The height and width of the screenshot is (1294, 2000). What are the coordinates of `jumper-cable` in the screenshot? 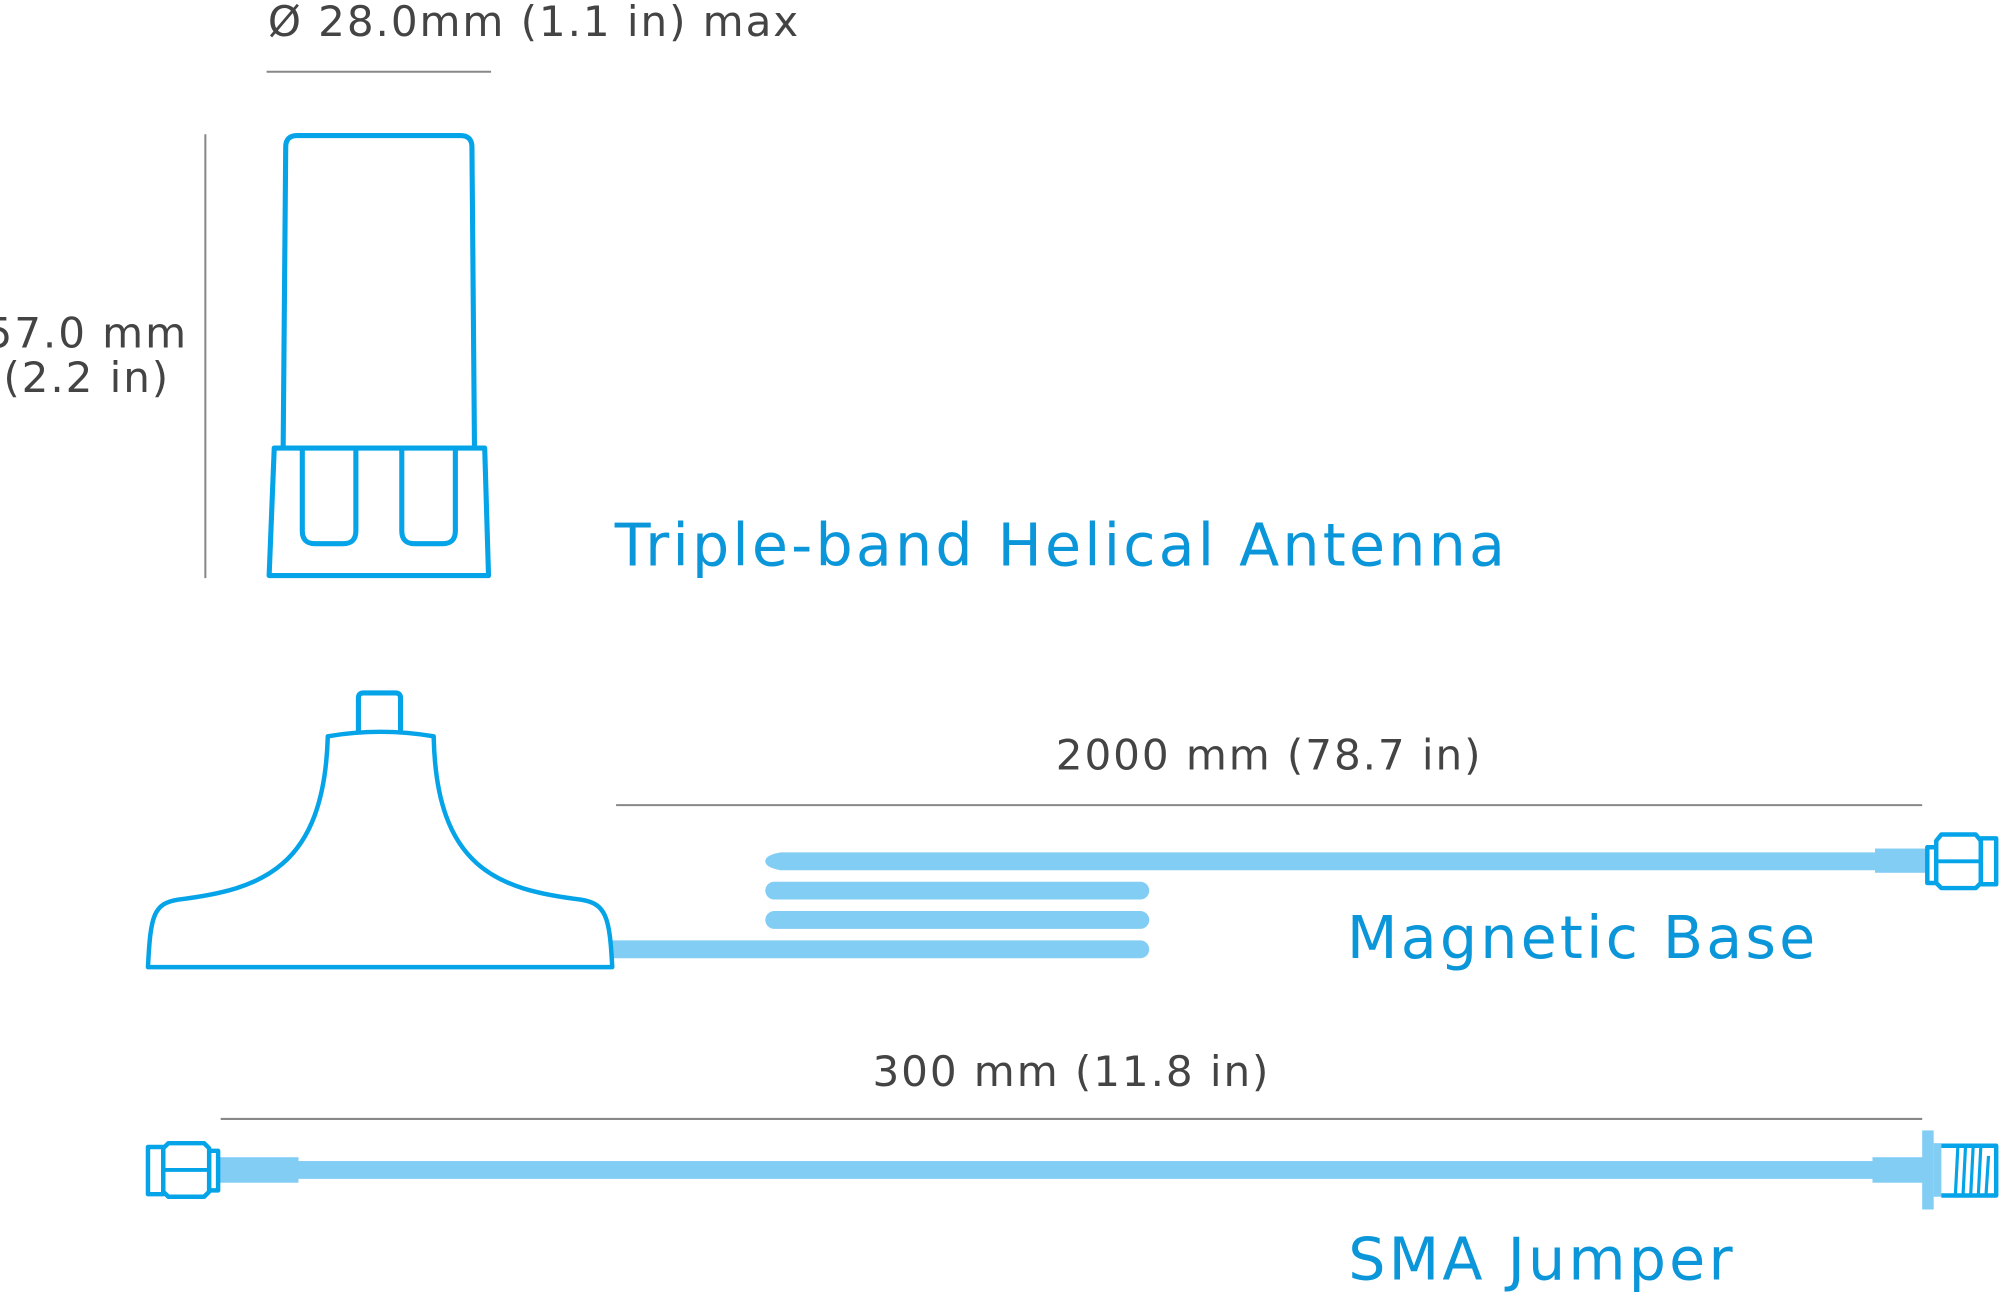 It's located at (1085, 1170).